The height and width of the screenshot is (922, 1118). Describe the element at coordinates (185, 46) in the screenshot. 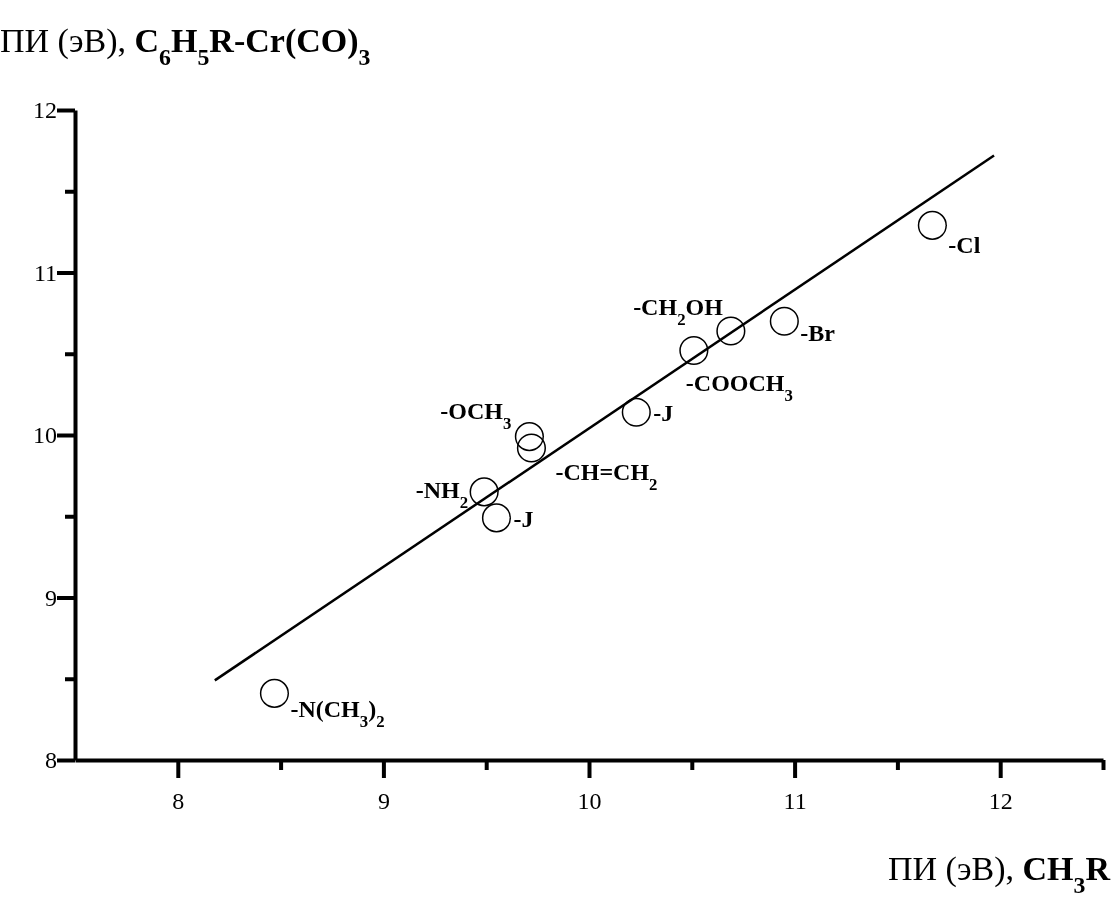

I see `y-axis-title: ПИ (эВ), C$_{6}$H$_{5}$R-Cr(CO)$_{3}$` at that location.